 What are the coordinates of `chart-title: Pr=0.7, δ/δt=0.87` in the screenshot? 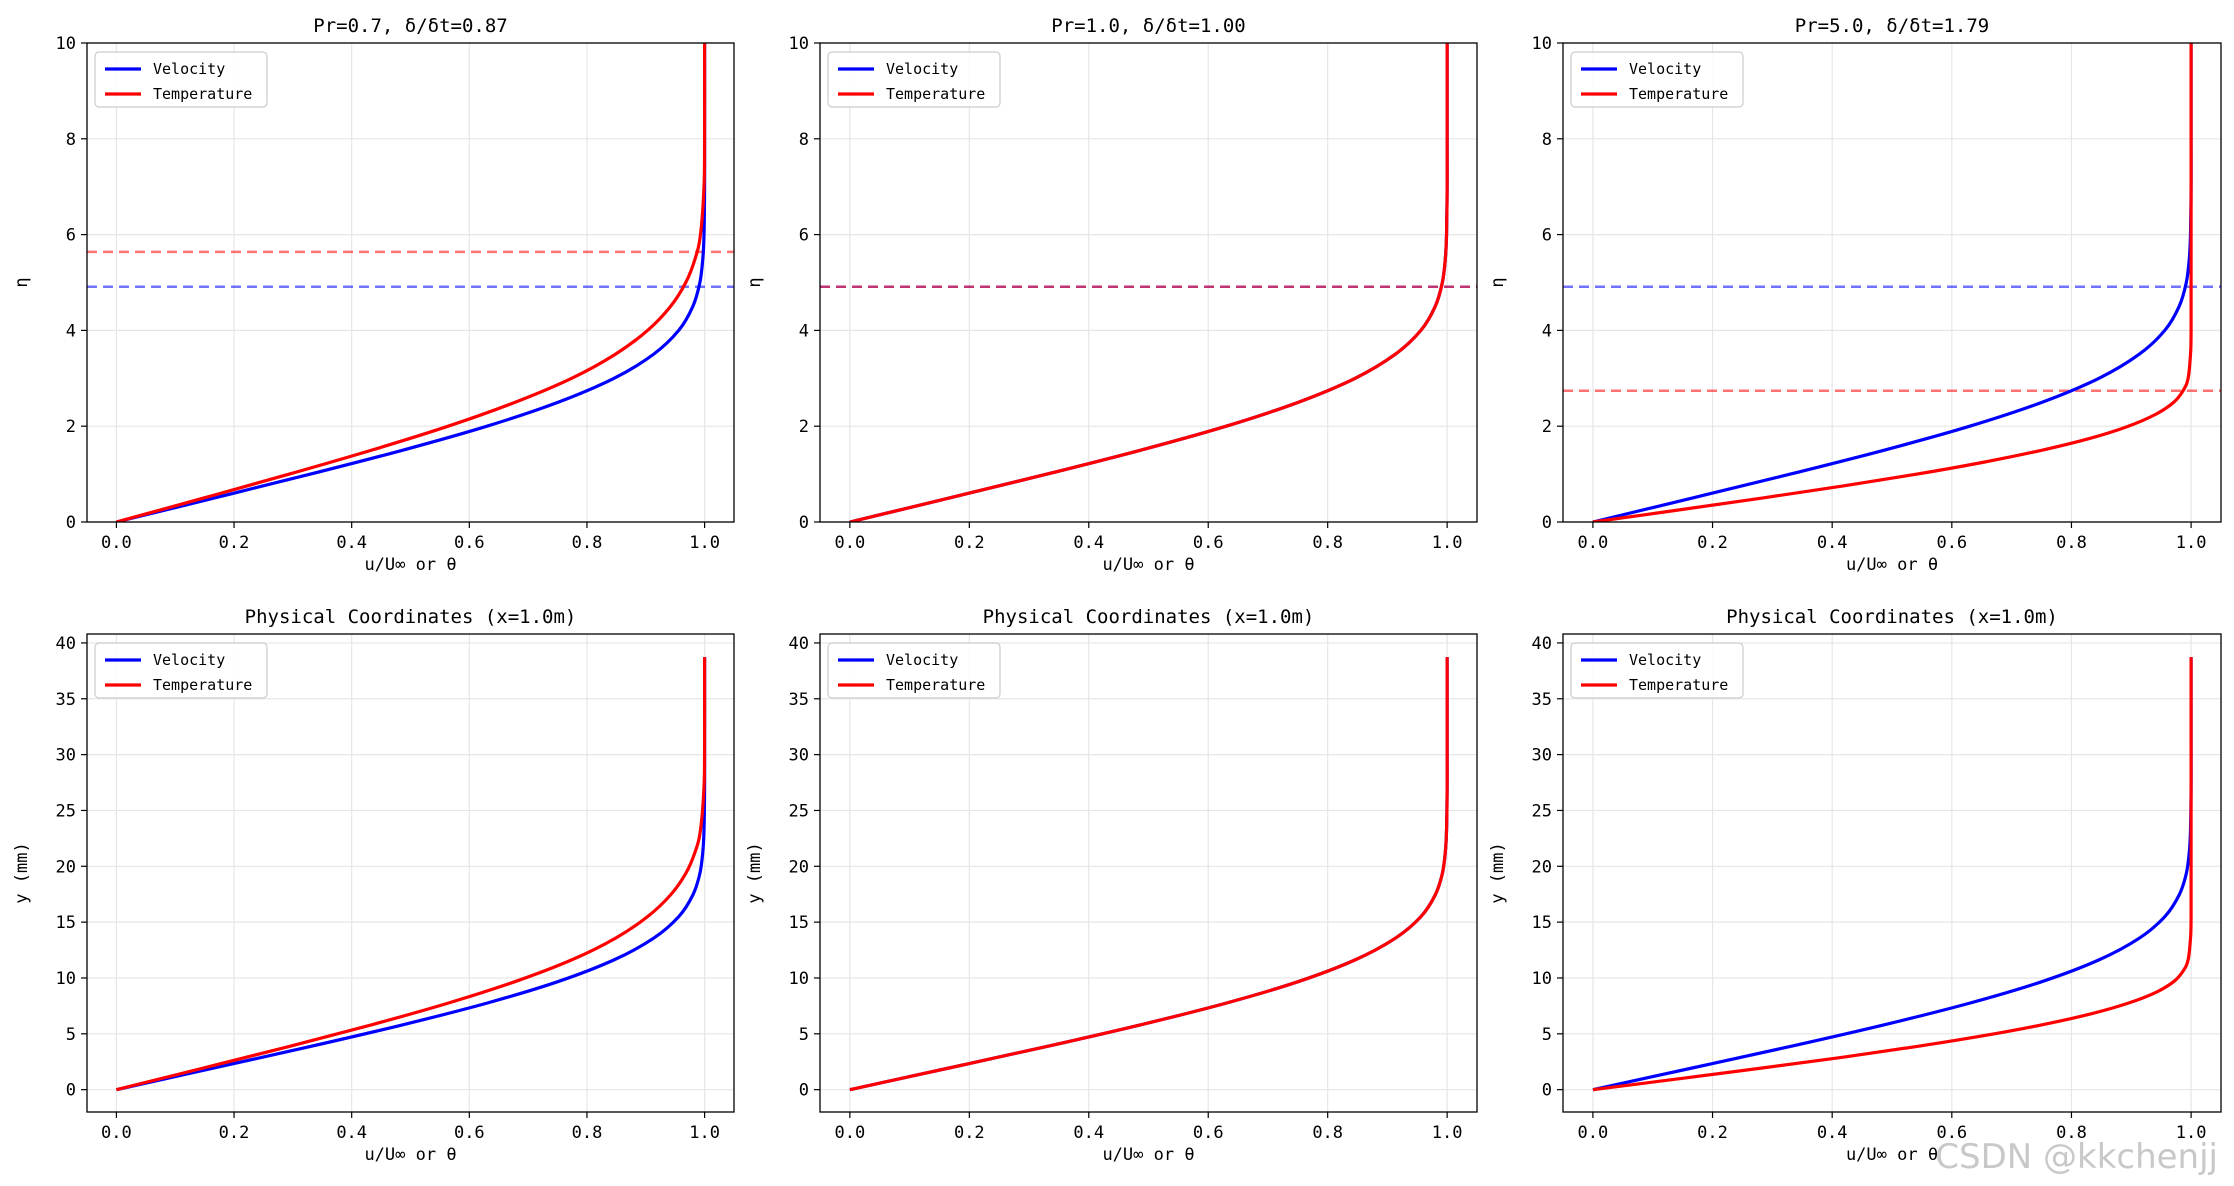 It's located at (410, 26).